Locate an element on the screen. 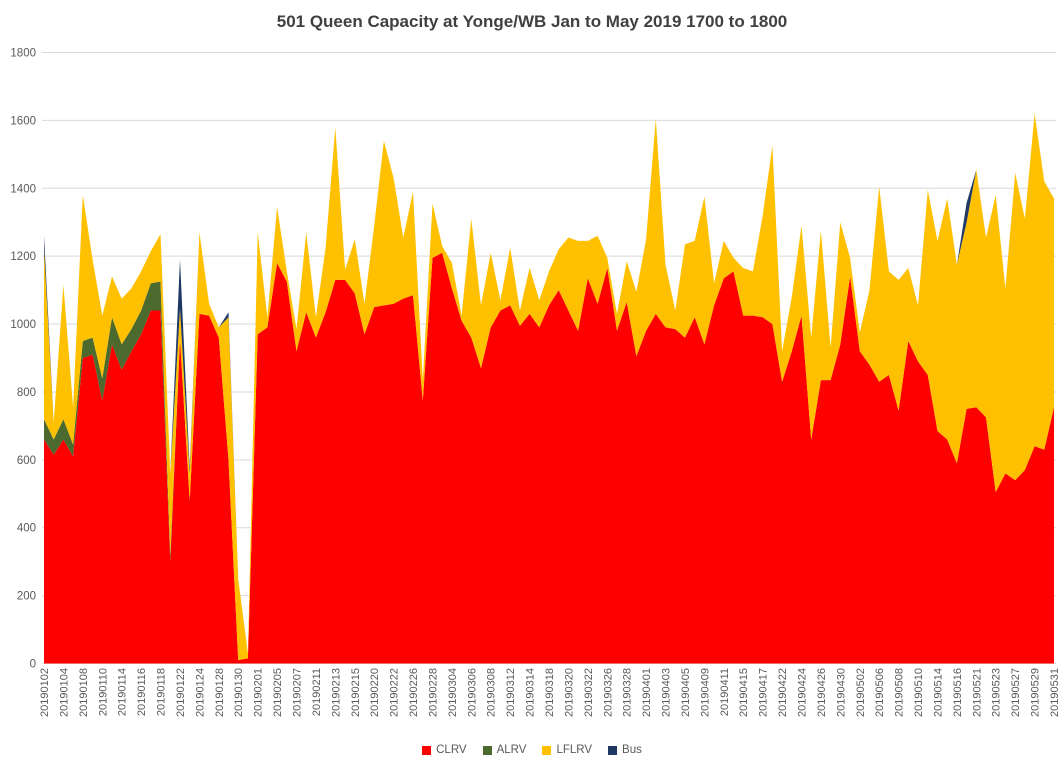 The image size is (1064, 768). x-axis-tick-label-group: 20190312 is located at coordinates (511, 692).